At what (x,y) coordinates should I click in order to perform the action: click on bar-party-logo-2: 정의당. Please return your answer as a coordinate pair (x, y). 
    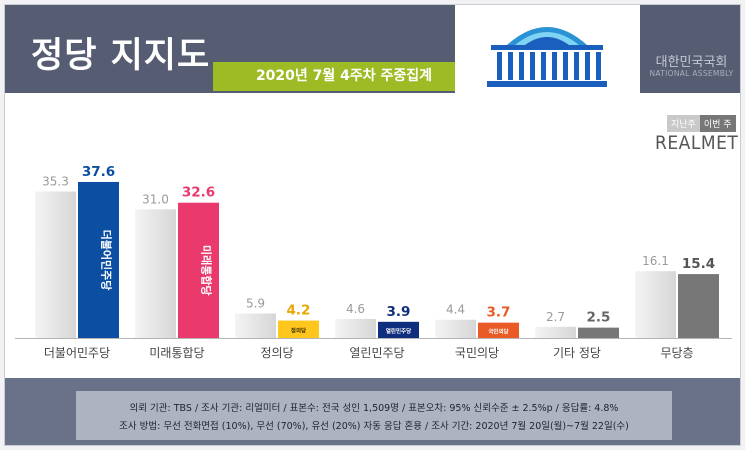
    Looking at the image, I should click on (298, 330).